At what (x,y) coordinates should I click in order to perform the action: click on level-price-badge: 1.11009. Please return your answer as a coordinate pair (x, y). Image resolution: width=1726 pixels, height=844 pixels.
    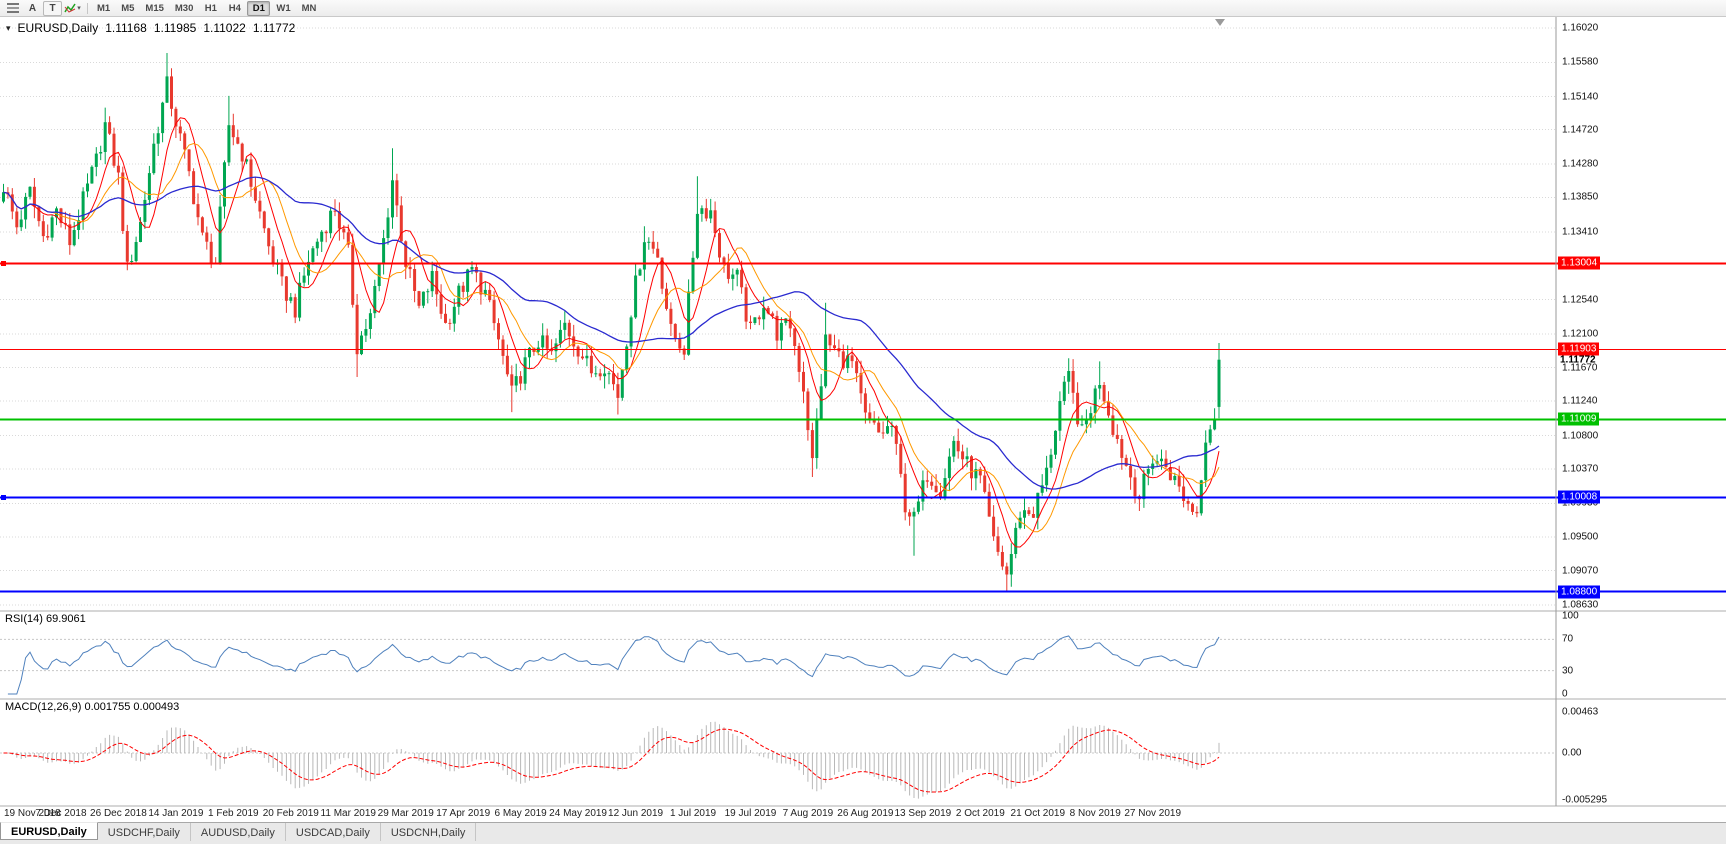
    Looking at the image, I should click on (1579, 419).